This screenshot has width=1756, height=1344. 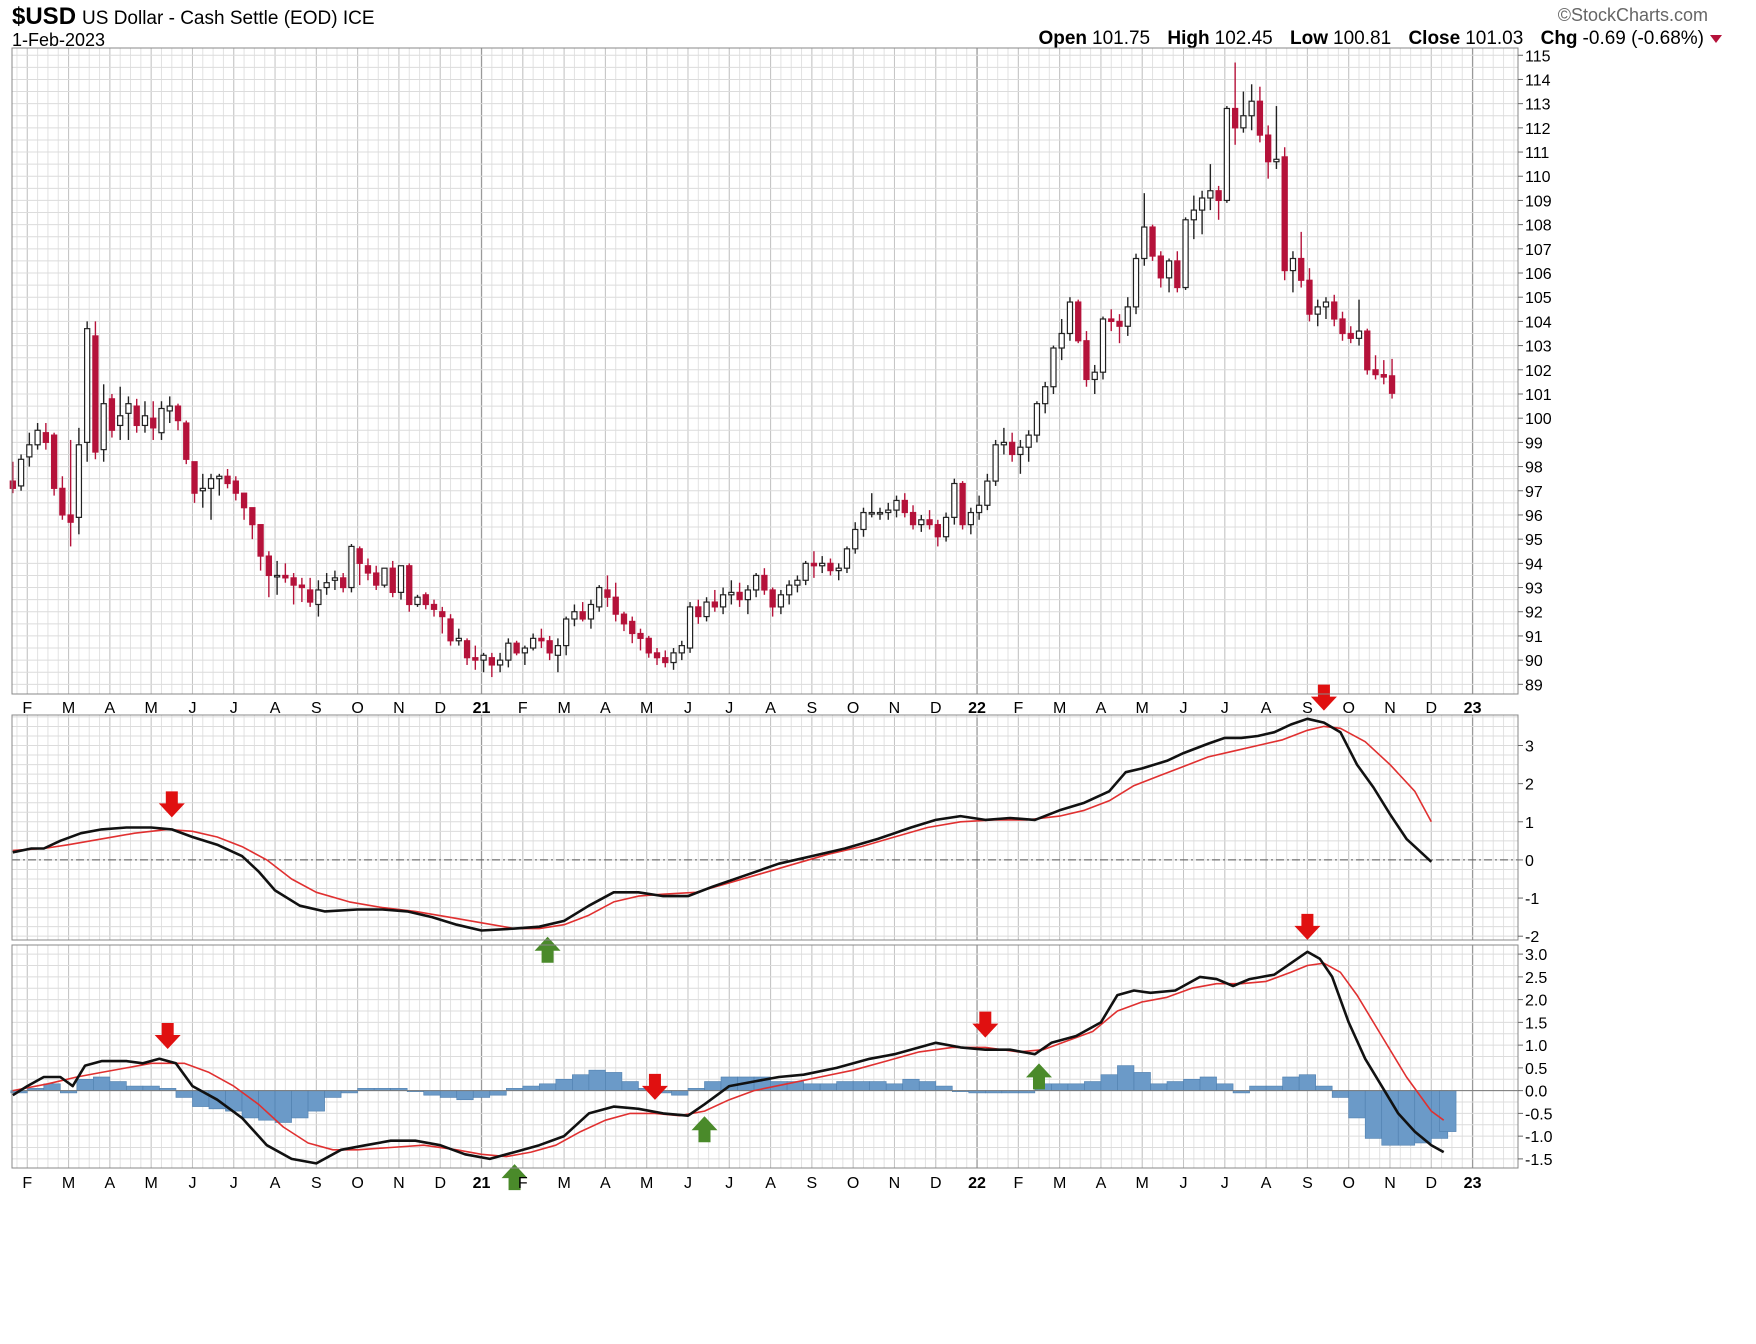 I want to click on y-tick-label: 89, so click(x=1534, y=685).